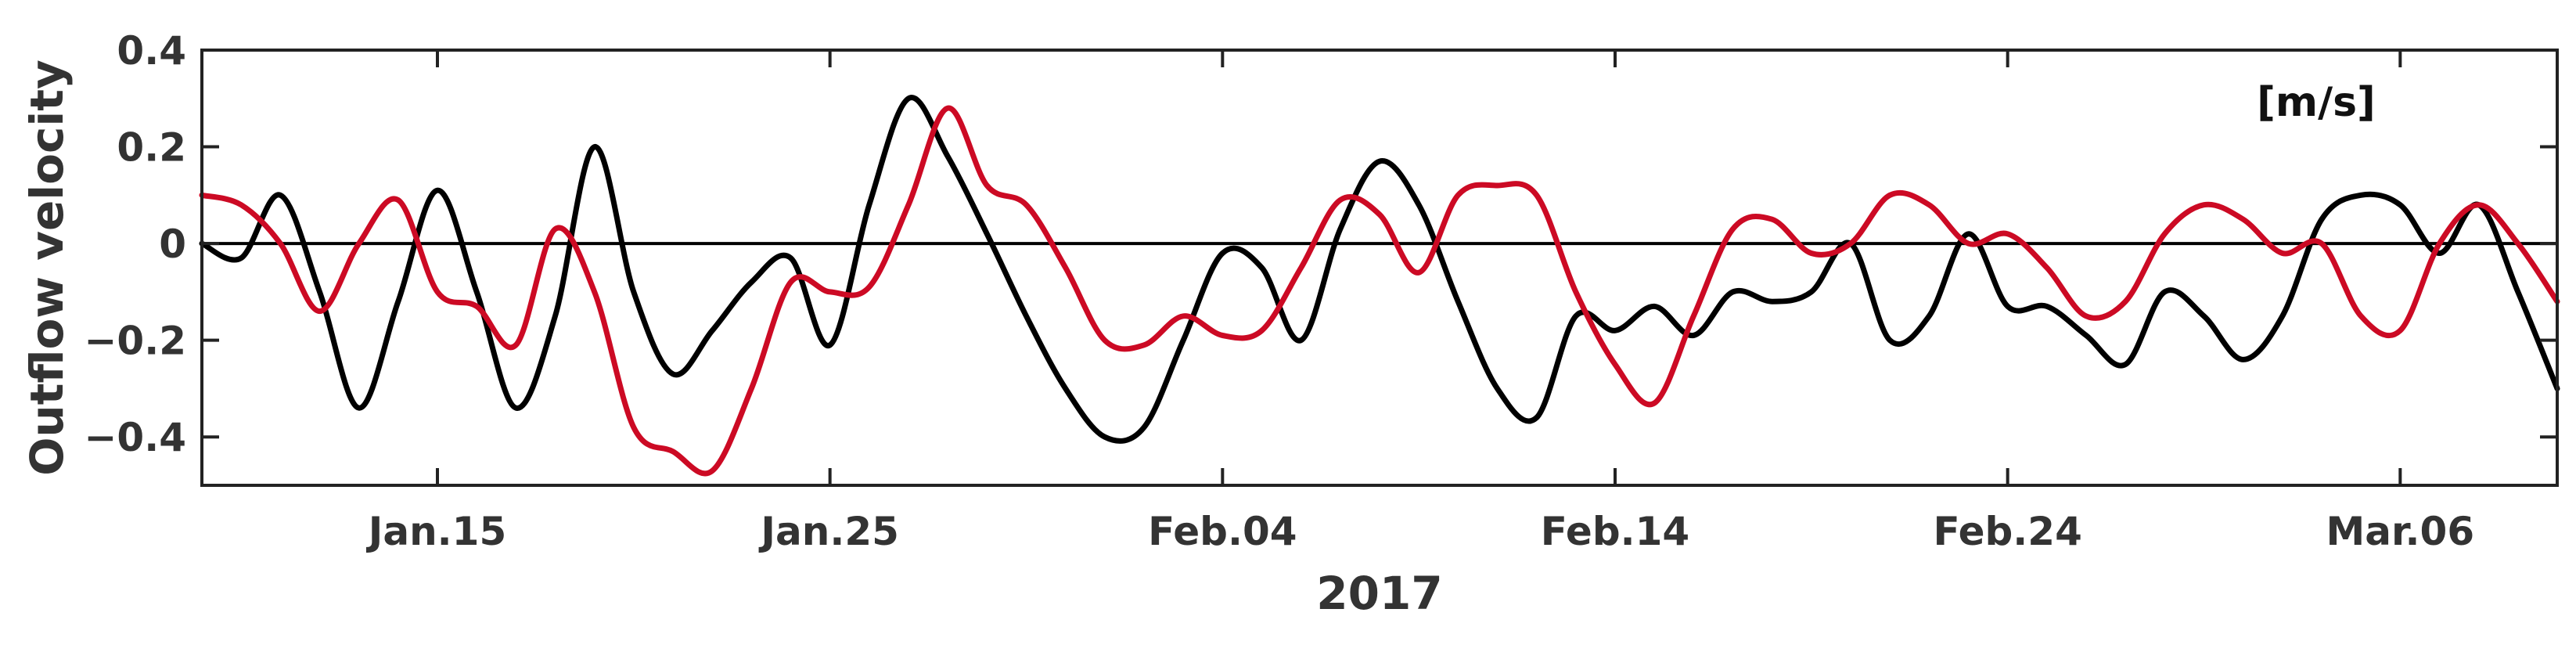 This screenshot has height=645, width=2576. Describe the element at coordinates (2007, 531) in the screenshot. I see `x-tick-label: Feb.24` at that location.